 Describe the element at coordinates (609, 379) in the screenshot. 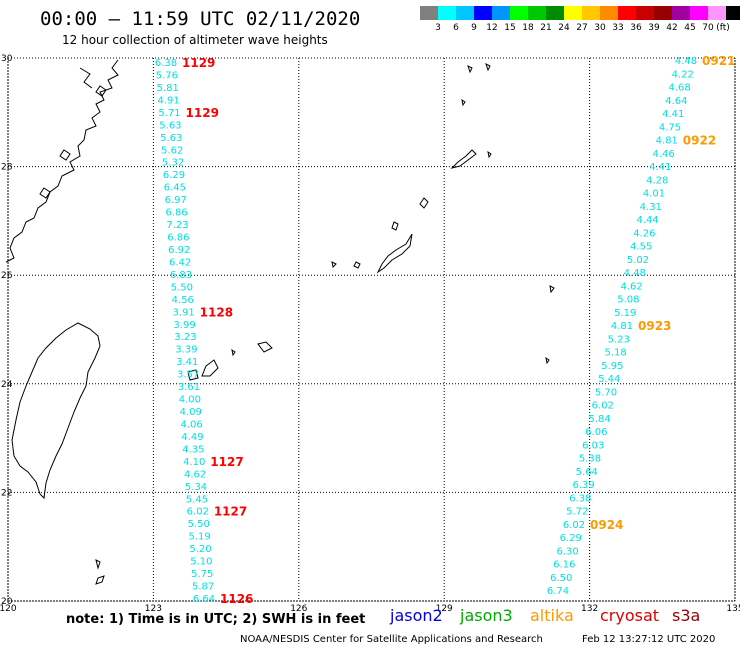

I see `wave-height-value: 5.44` at that location.